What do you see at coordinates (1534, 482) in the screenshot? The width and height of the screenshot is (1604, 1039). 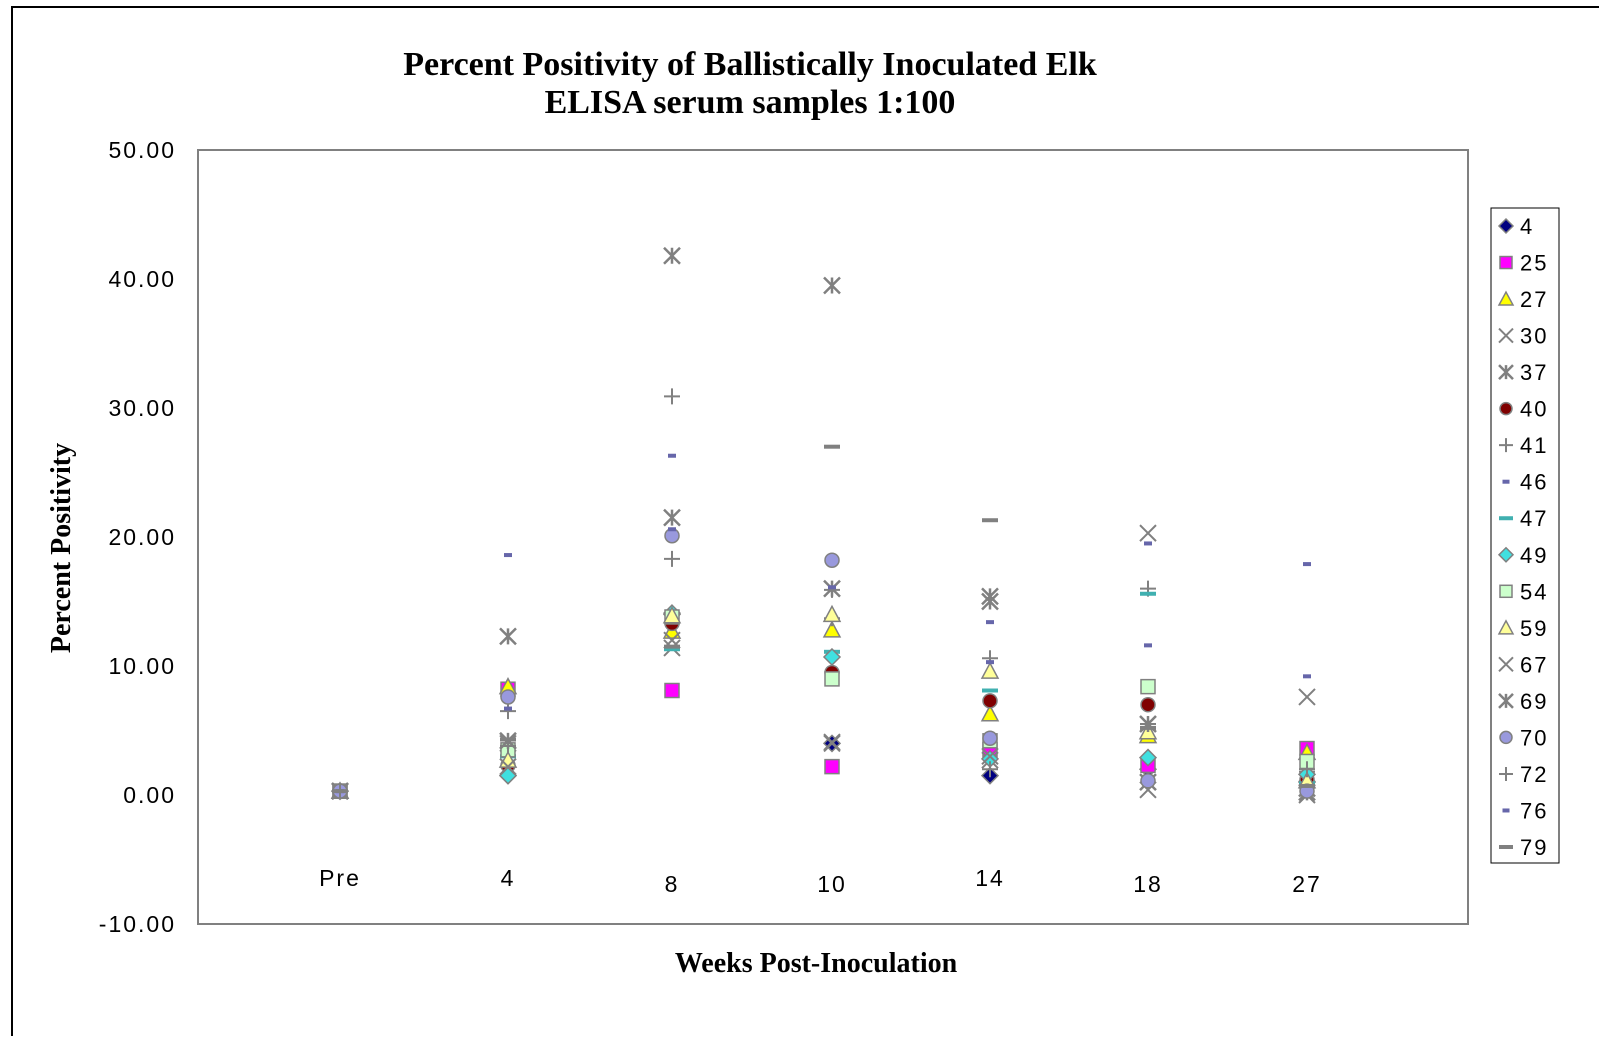 I see `legend-label: 46` at bounding box center [1534, 482].